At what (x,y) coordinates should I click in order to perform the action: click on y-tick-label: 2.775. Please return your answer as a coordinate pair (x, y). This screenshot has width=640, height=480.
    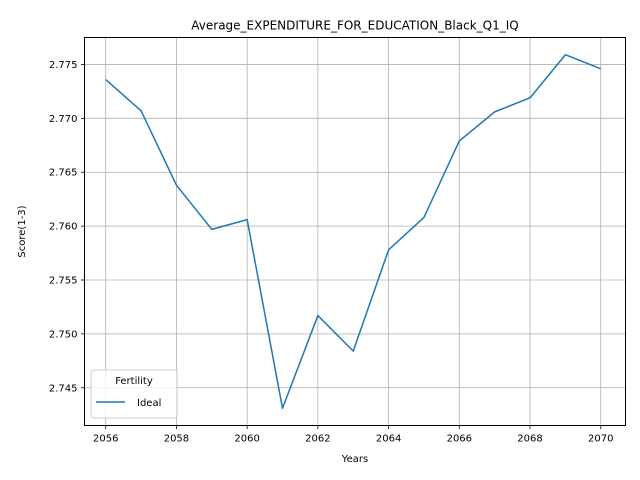
    Looking at the image, I should click on (63, 65).